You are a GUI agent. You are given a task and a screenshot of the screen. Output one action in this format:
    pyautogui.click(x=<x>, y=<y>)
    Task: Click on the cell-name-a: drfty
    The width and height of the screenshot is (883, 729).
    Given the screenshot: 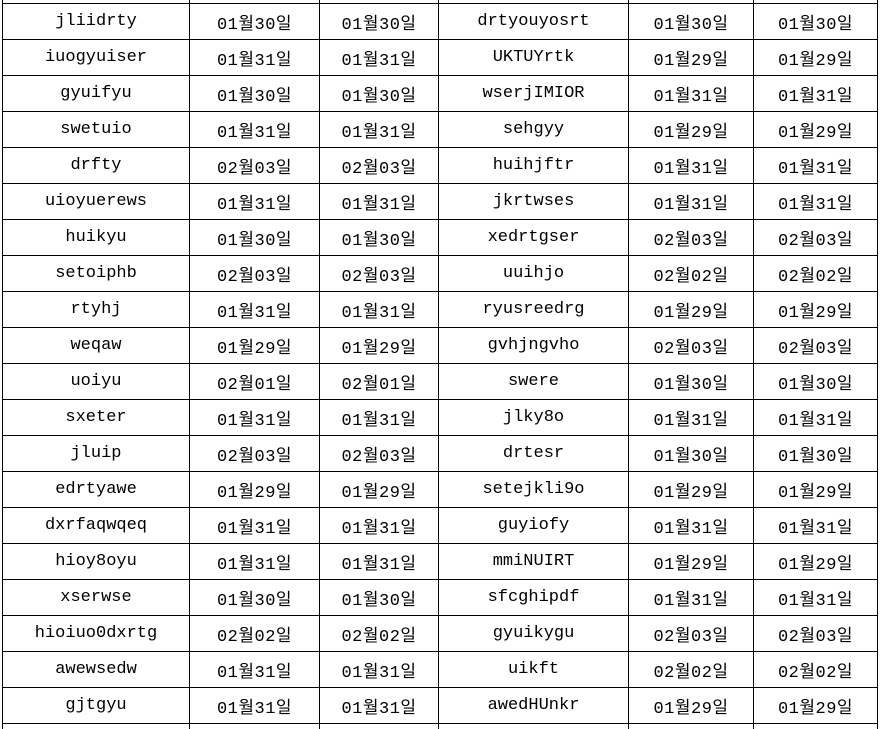 What is the action you would take?
    pyautogui.click(x=96, y=165)
    